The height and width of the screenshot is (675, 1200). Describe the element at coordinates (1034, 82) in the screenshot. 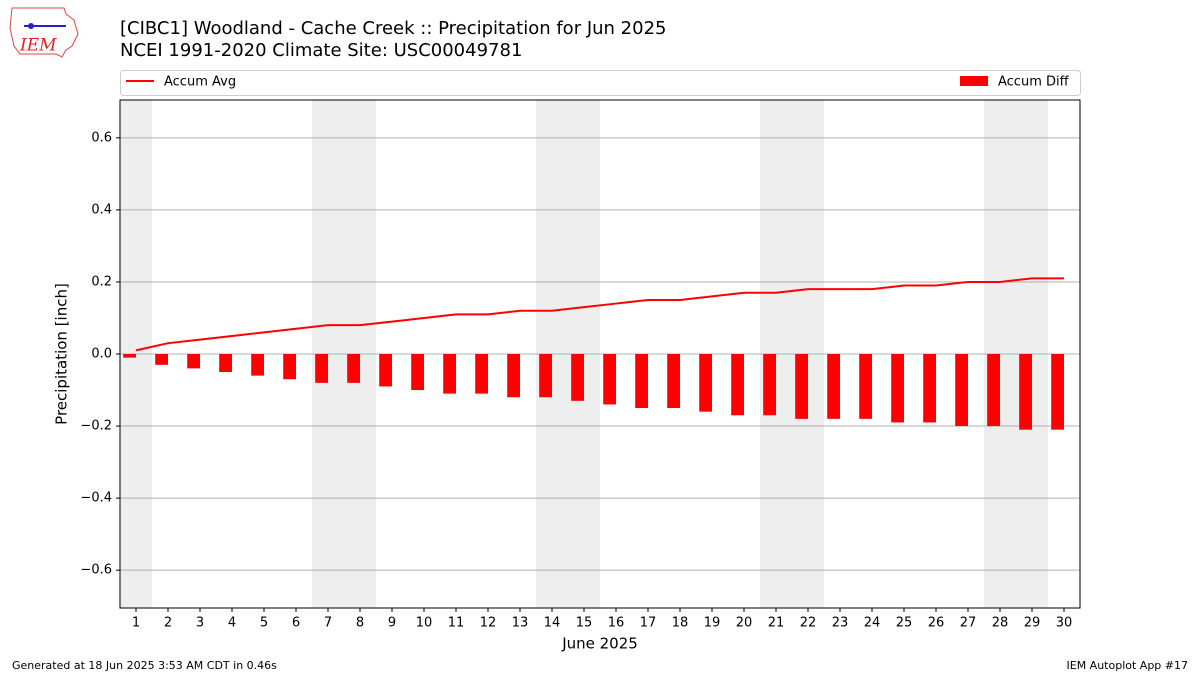

I see `legend-label: Accum Diff` at that location.